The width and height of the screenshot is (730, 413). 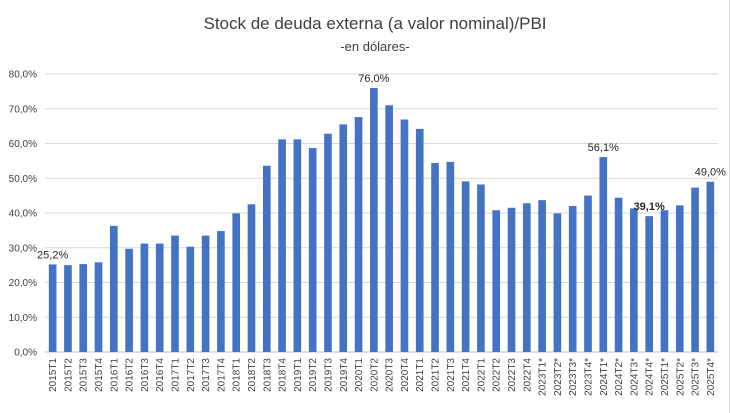 What do you see at coordinates (696, 377) in the screenshot?
I see `x-tick-label: 2025T3*` at bounding box center [696, 377].